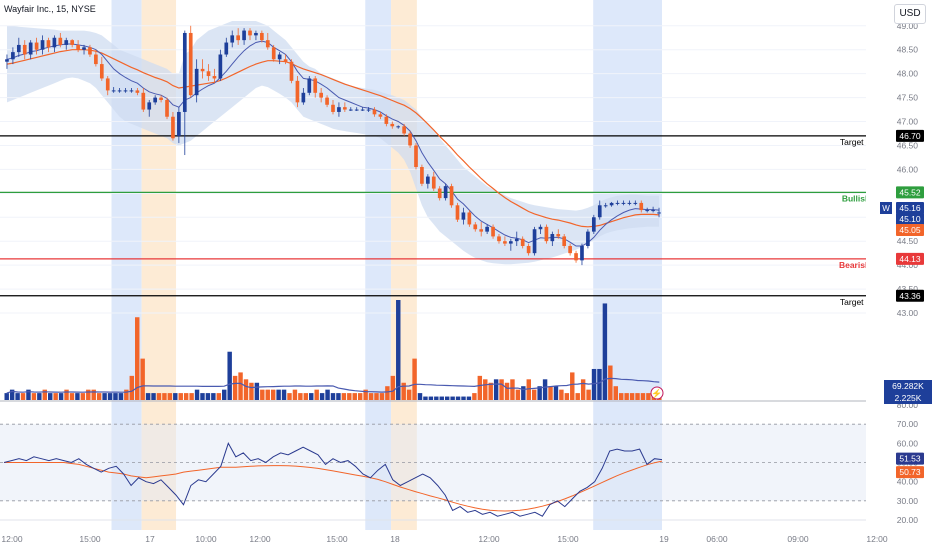 This screenshot has height=550, width=932. Describe the element at coordinates (656, 394) in the screenshot. I see `alert-icon-glyph: ⚡` at that location.